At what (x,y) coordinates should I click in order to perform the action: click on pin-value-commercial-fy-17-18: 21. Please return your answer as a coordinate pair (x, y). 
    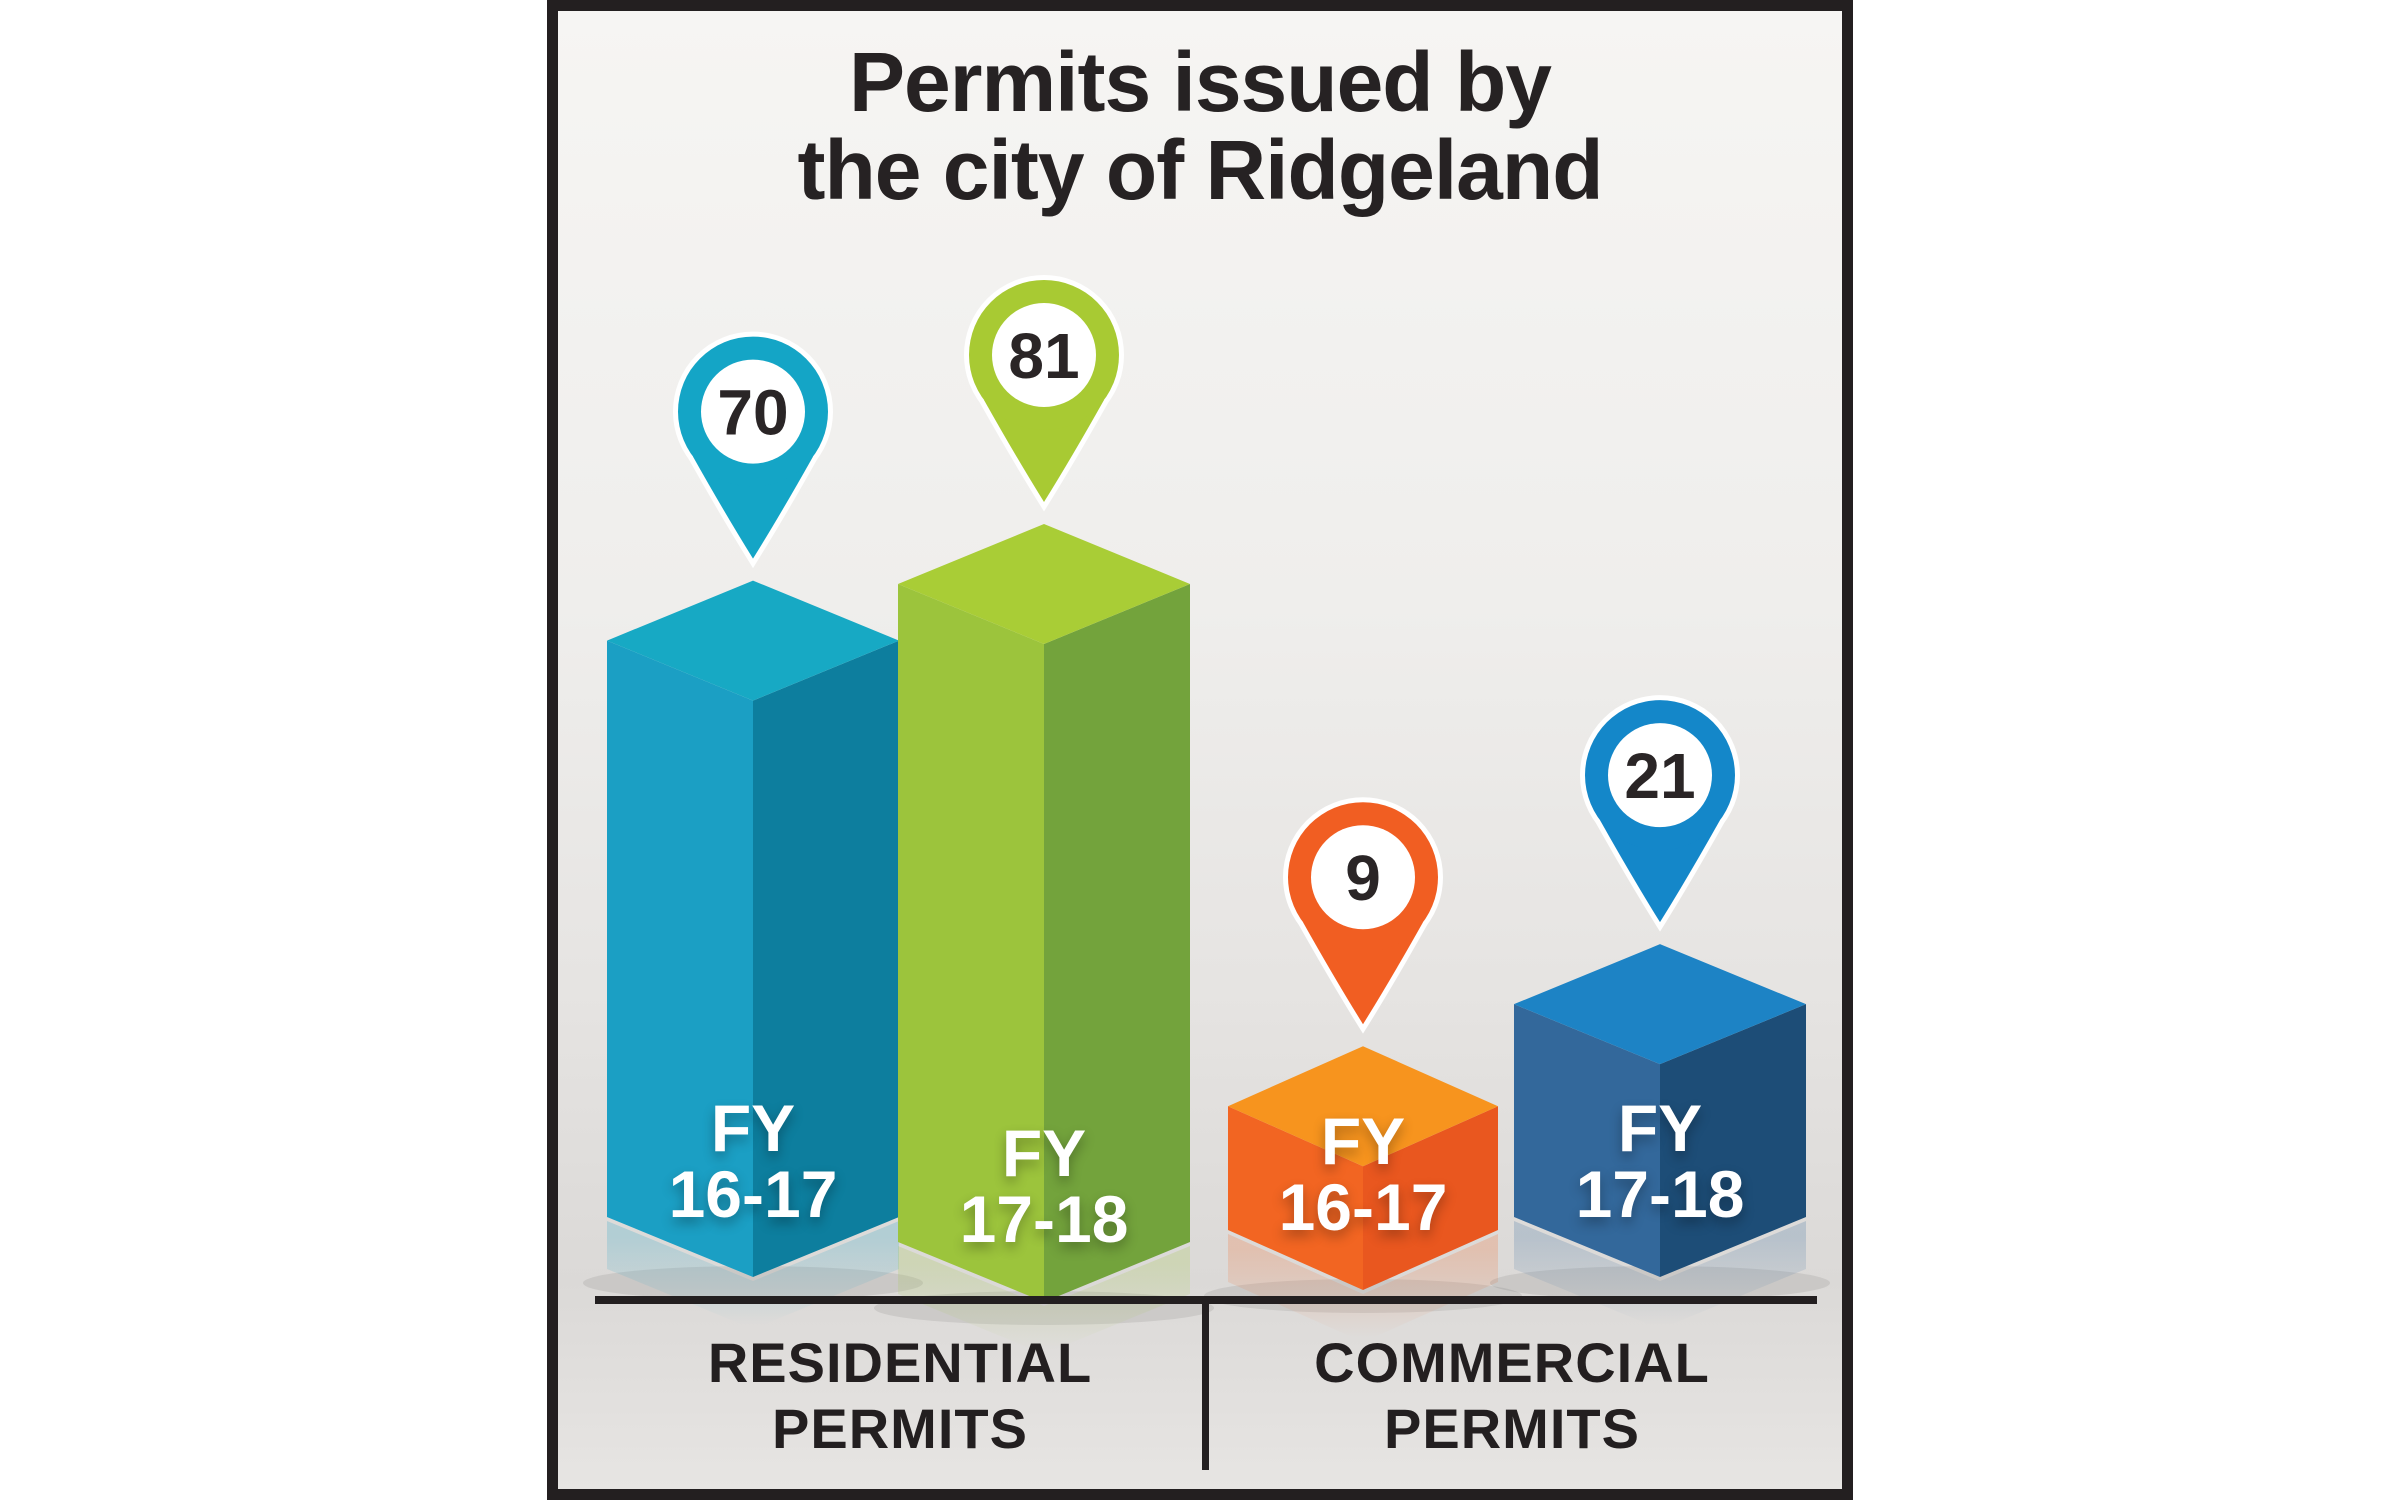
    Looking at the image, I should click on (1659, 776).